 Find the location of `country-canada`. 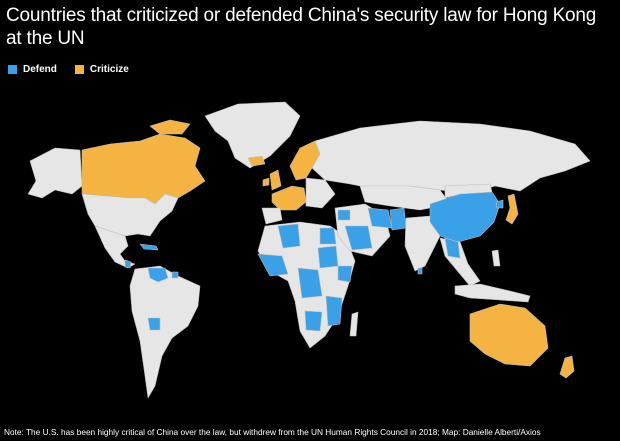

country-canada is located at coordinates (143, 169).